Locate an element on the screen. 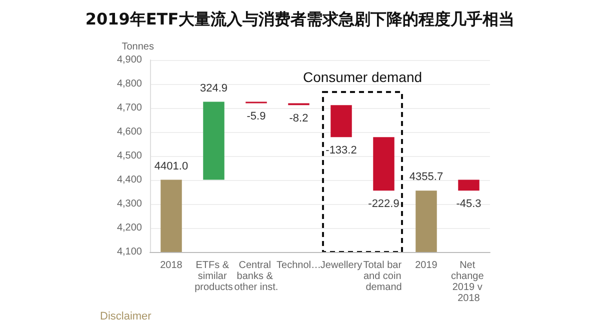  y-axis-title: Tonnes is located at coordinates (138, 47).